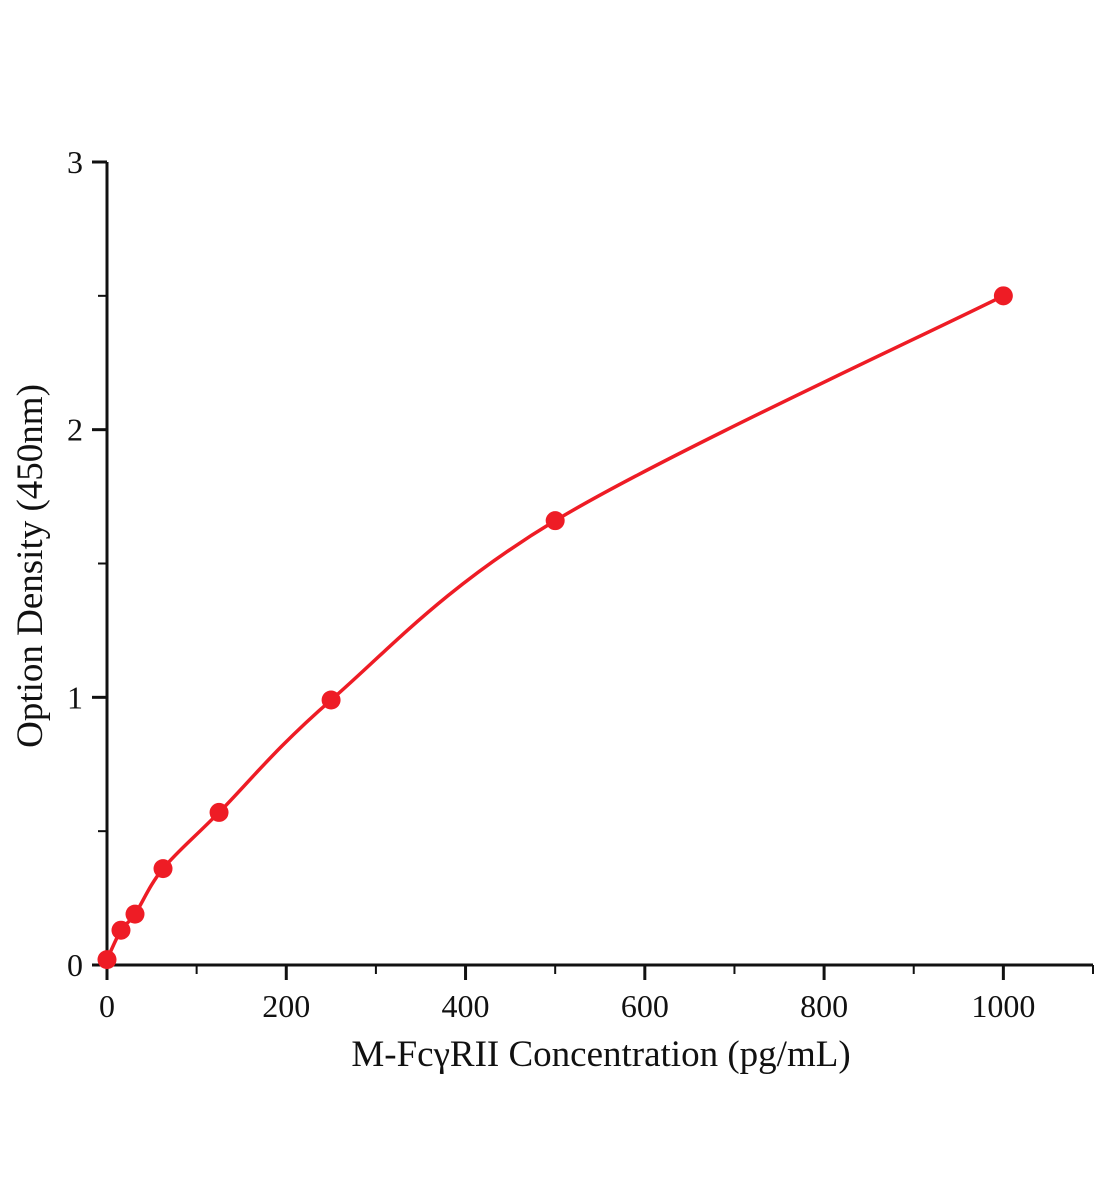  What do you see at coordinates (107, 1006) in the screenshot?
I see `x-tick-label: 0` at bounding box center [107, 1006].